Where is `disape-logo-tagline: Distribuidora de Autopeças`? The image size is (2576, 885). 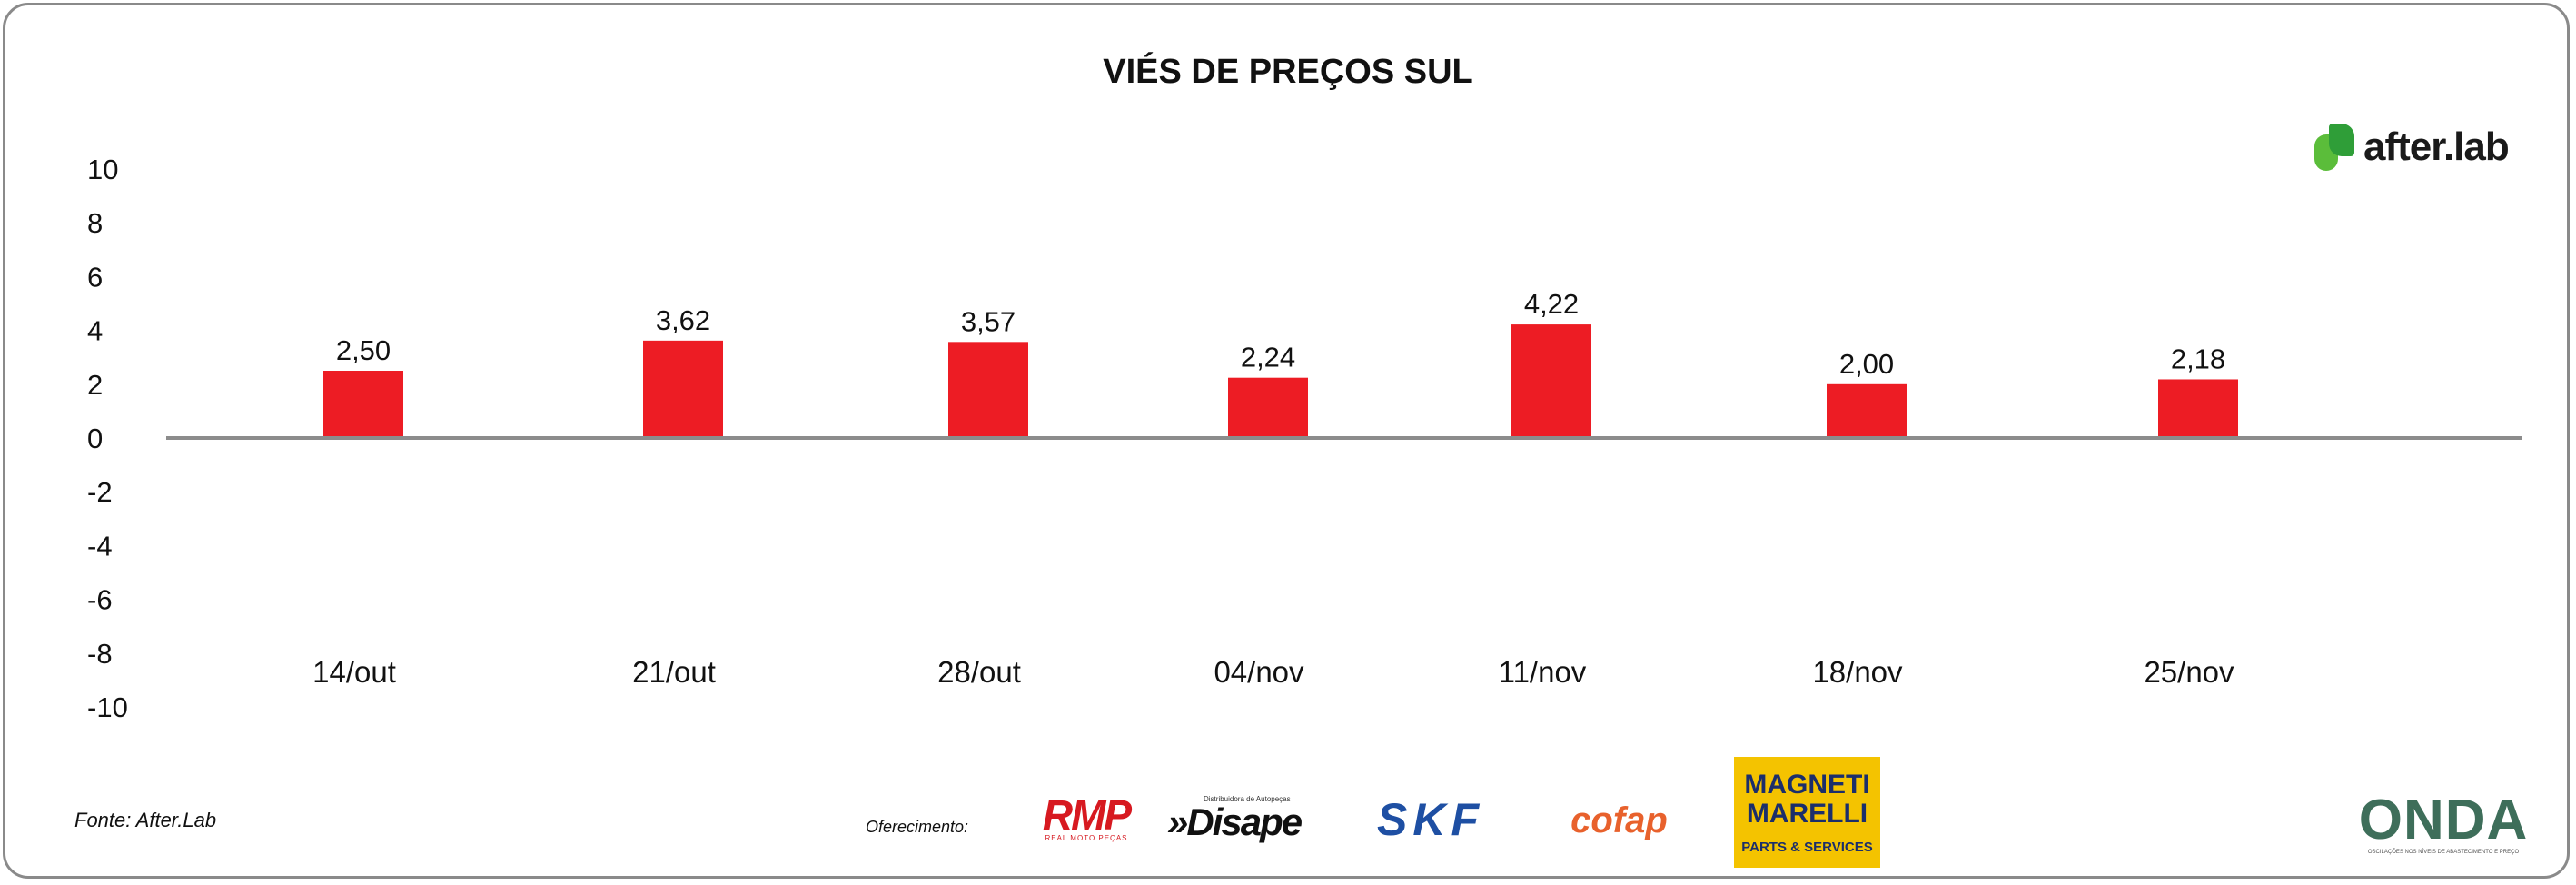 disape-logo-tagline: Distribuidora de Autopeças is located at coordinates (1247, 798).